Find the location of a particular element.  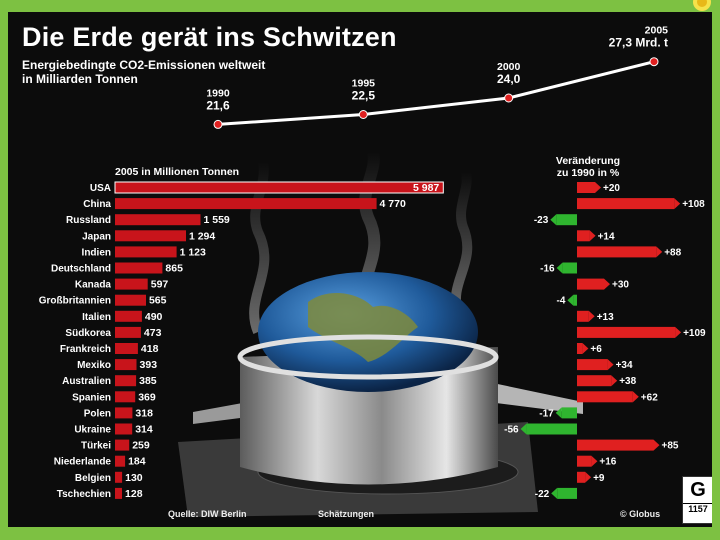

change-header-line-1: Veränderung is located at coordinates (588, 161).